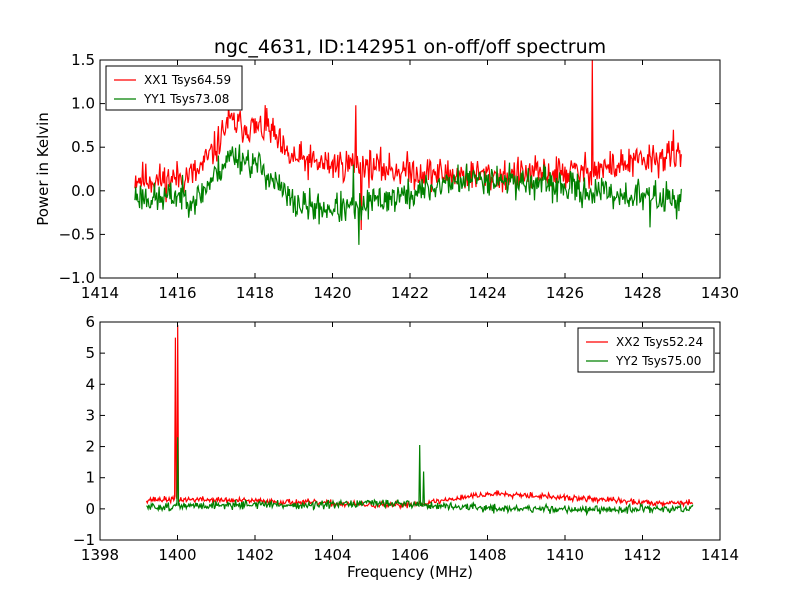 The width and height of the screenshot is (800, 600). I want to click on bottom-x-tick-label: 1398, so click(100, 555).